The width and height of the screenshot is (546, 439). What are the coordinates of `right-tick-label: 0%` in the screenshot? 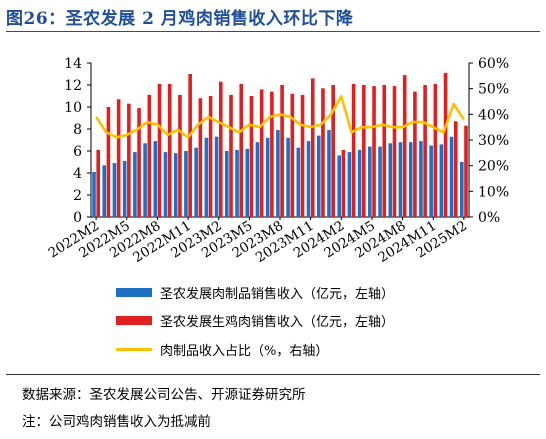 It's located at (489, 218).